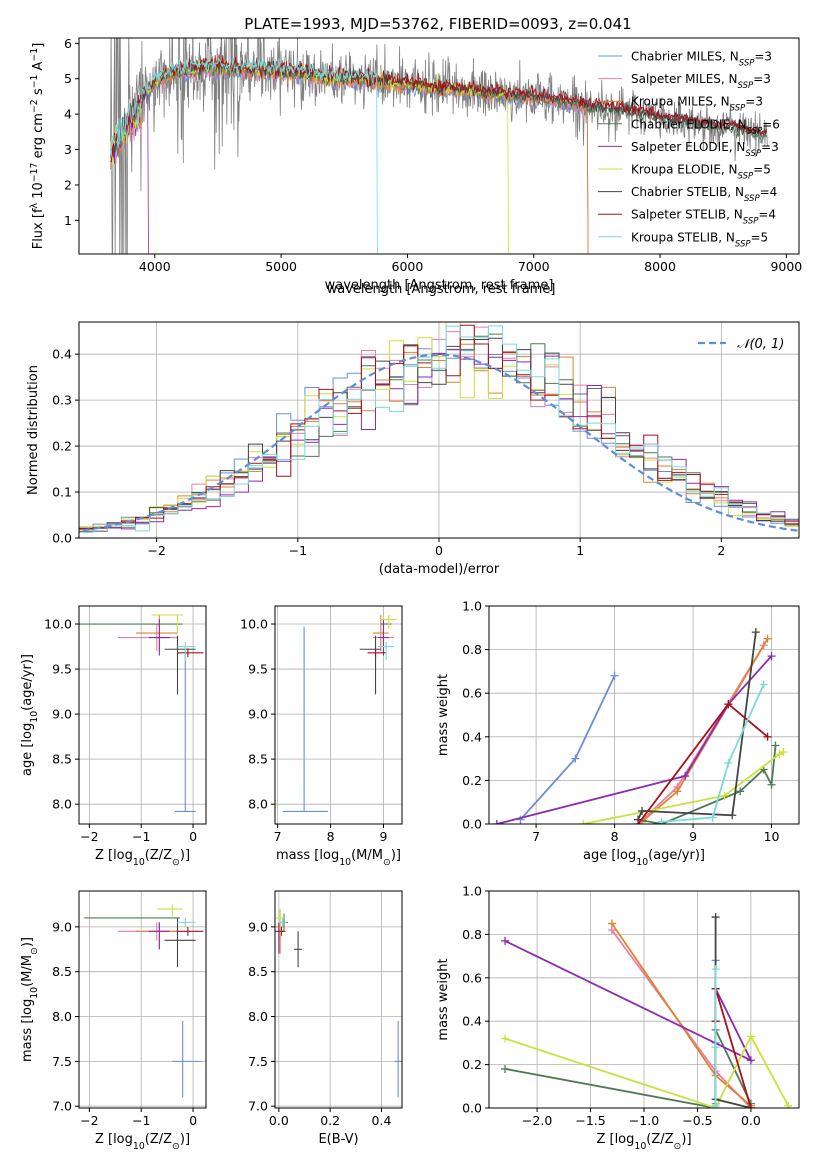 The image size is (819, 1170). Describe the element at coordinates (697, 104) in the screenshot. I see `legend-entry: Kroupa MILES, NSSP=3` at that location.